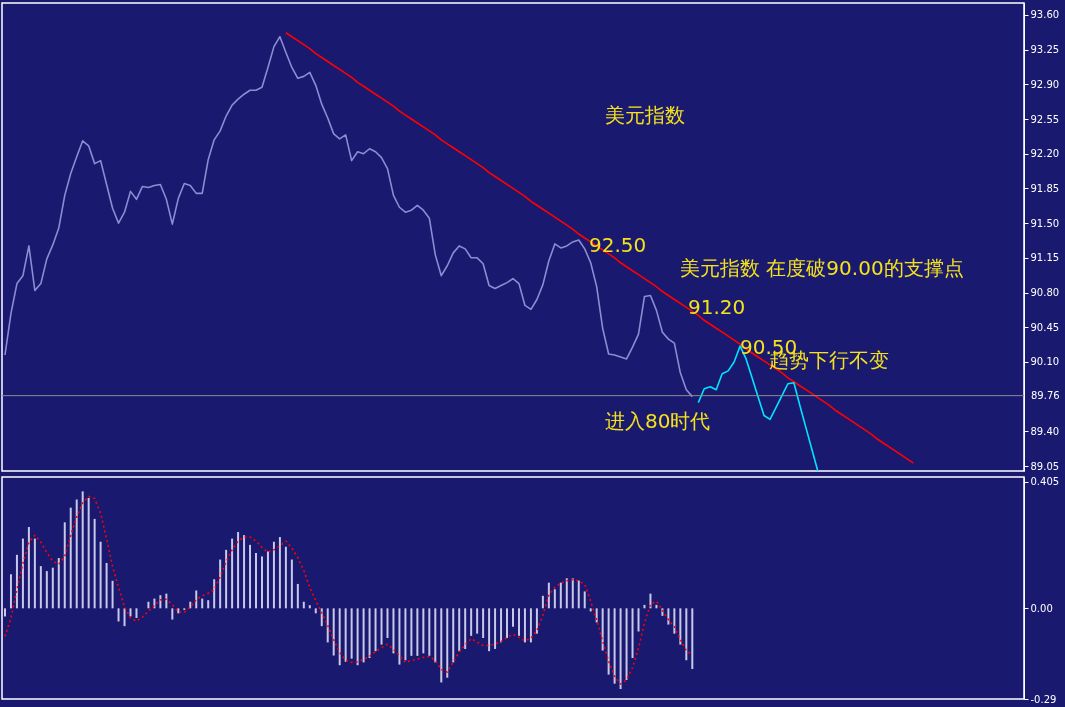 The width and height of the screenshot is (1065, 707). I want to click on y-tick-label: 90.10, so click(1045, 362).